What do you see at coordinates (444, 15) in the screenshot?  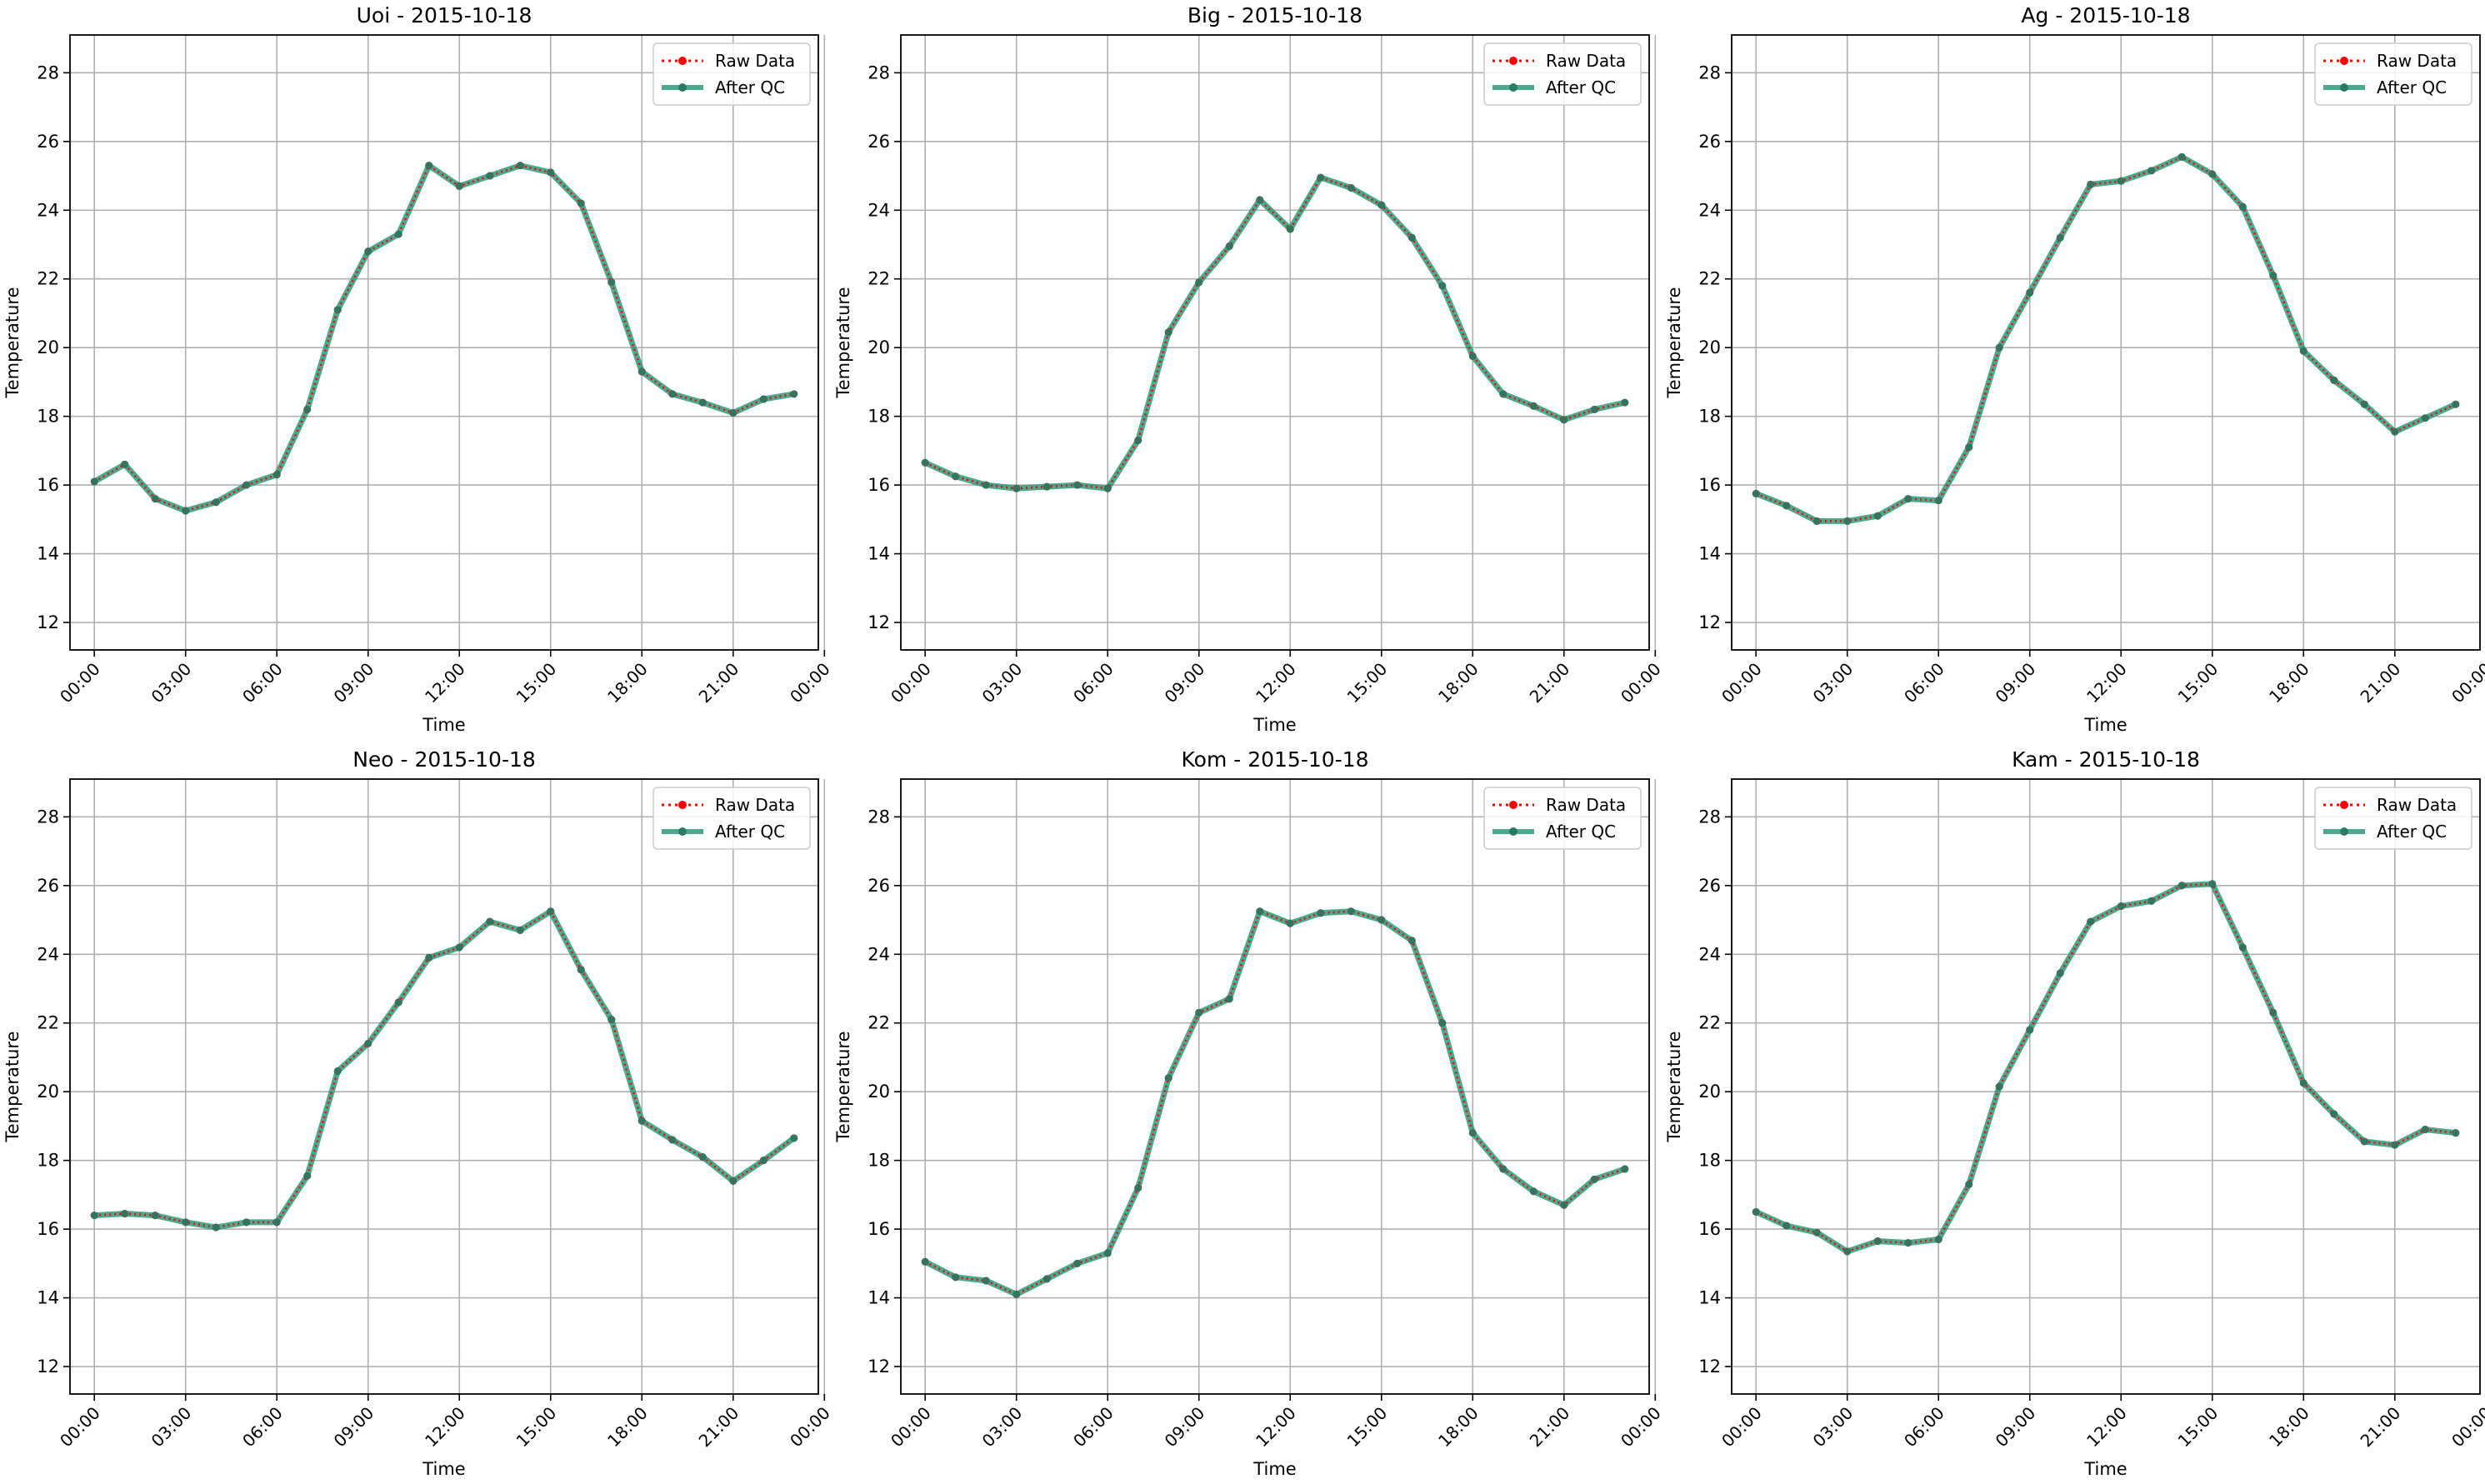 I see `chart-title: Uoi - 2015-10-18` at bounding box center [444, 15].